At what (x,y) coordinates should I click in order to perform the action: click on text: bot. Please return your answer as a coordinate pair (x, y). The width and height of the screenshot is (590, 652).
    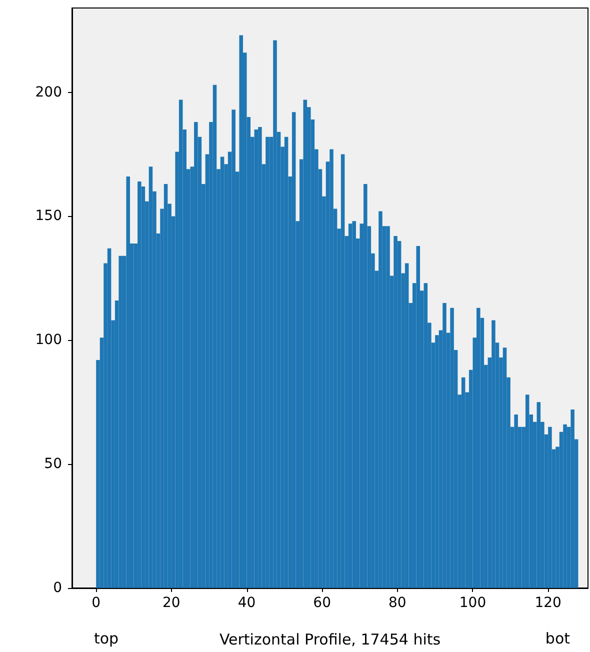
    Looking at the image, I should click on (557, 639).